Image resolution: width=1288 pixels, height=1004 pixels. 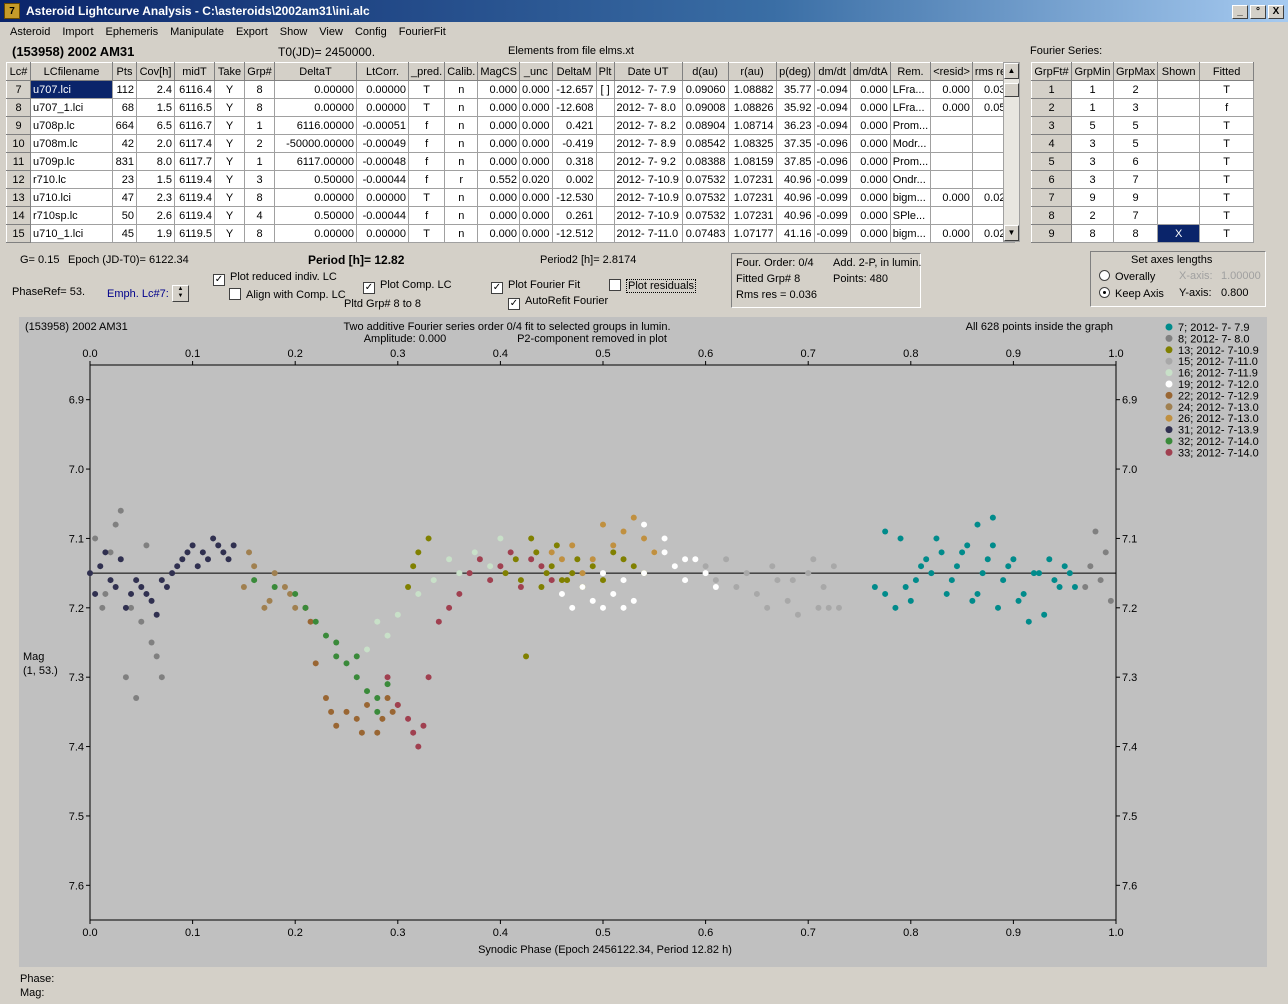 I want to click on fourier-column-header: Shown, so click(x=1179, y=71).